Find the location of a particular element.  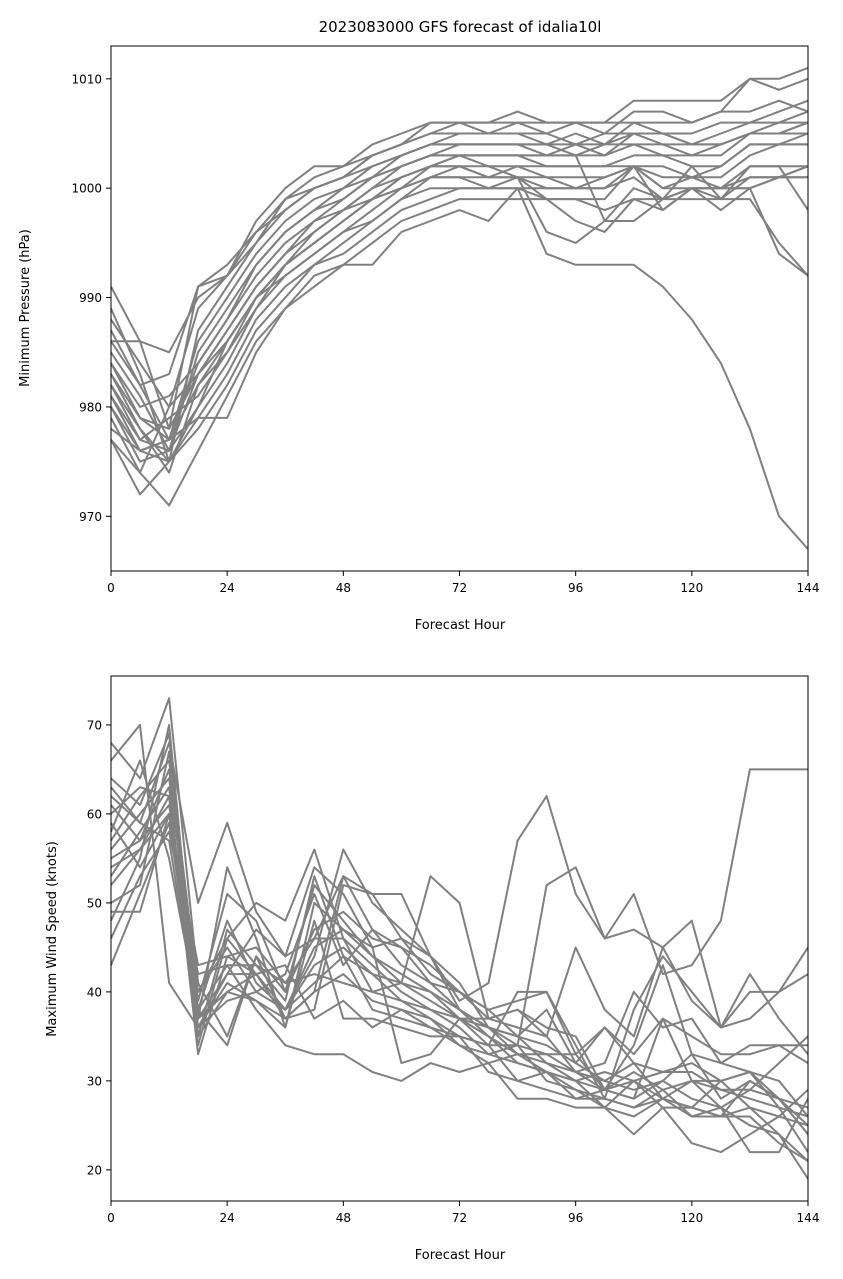

pressure-x-tick-label: 120 is located at coordinates (691, 588).